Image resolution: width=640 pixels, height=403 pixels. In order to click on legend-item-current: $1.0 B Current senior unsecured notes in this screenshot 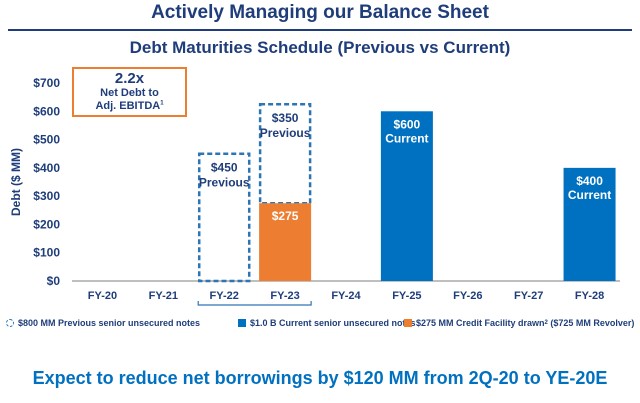, I will do `click(327, 323)`.